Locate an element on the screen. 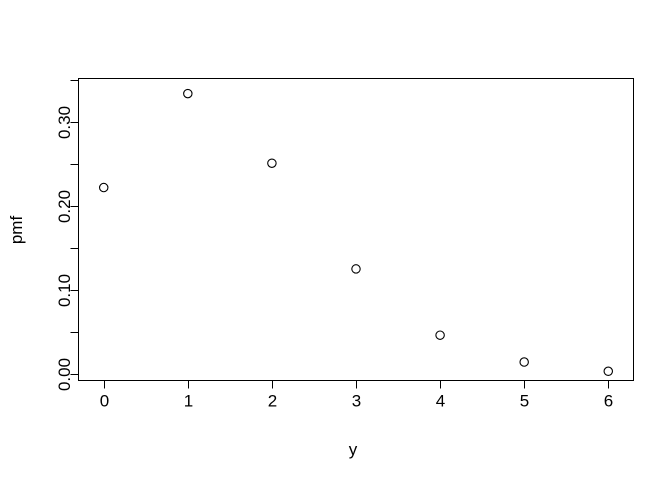  x-axis-tick-label: 4 is located at coordinates (440, 401).